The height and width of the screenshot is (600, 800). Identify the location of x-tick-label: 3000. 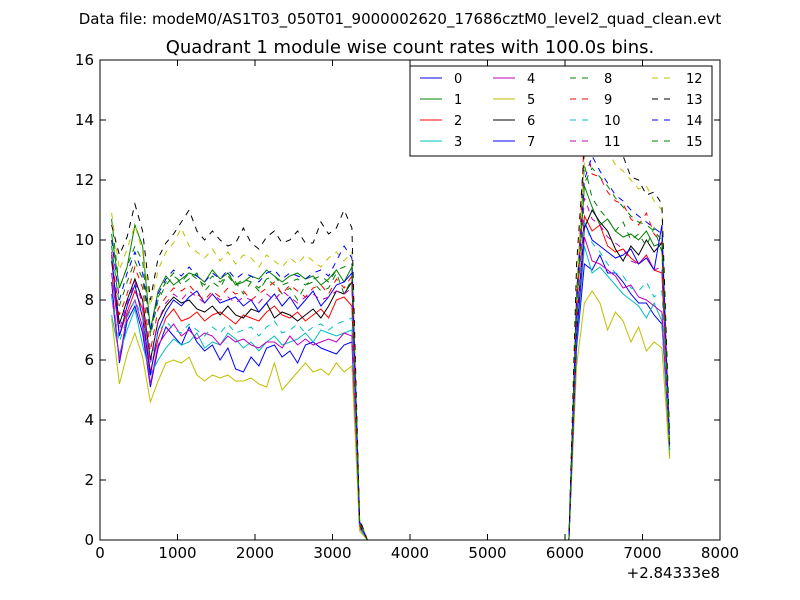
(332, 553).